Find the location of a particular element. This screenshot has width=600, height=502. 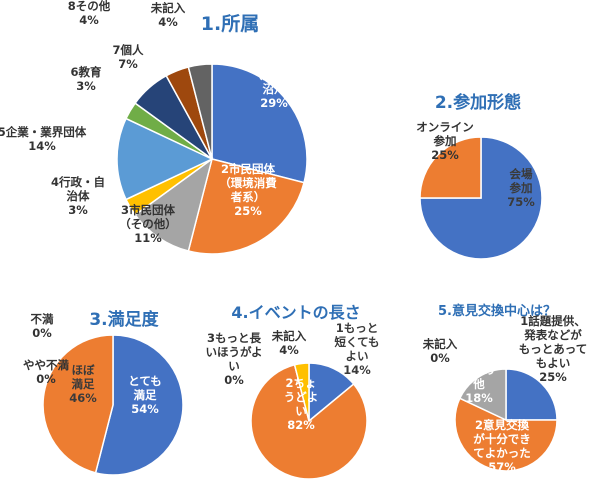

slice-label-3: 3市民団体（その他） 11% is located at coordinates (148, 224).